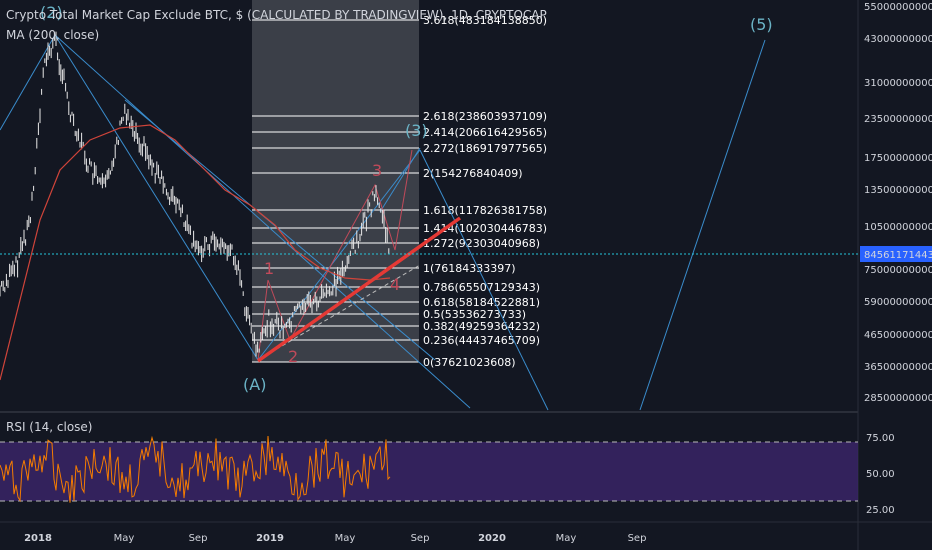 This screenshot has height=550, width=932. What do you see at coordinates (898, 270) in the screenshot?
I see `price-tick: 75000000000` at bounding box center [898, 270].